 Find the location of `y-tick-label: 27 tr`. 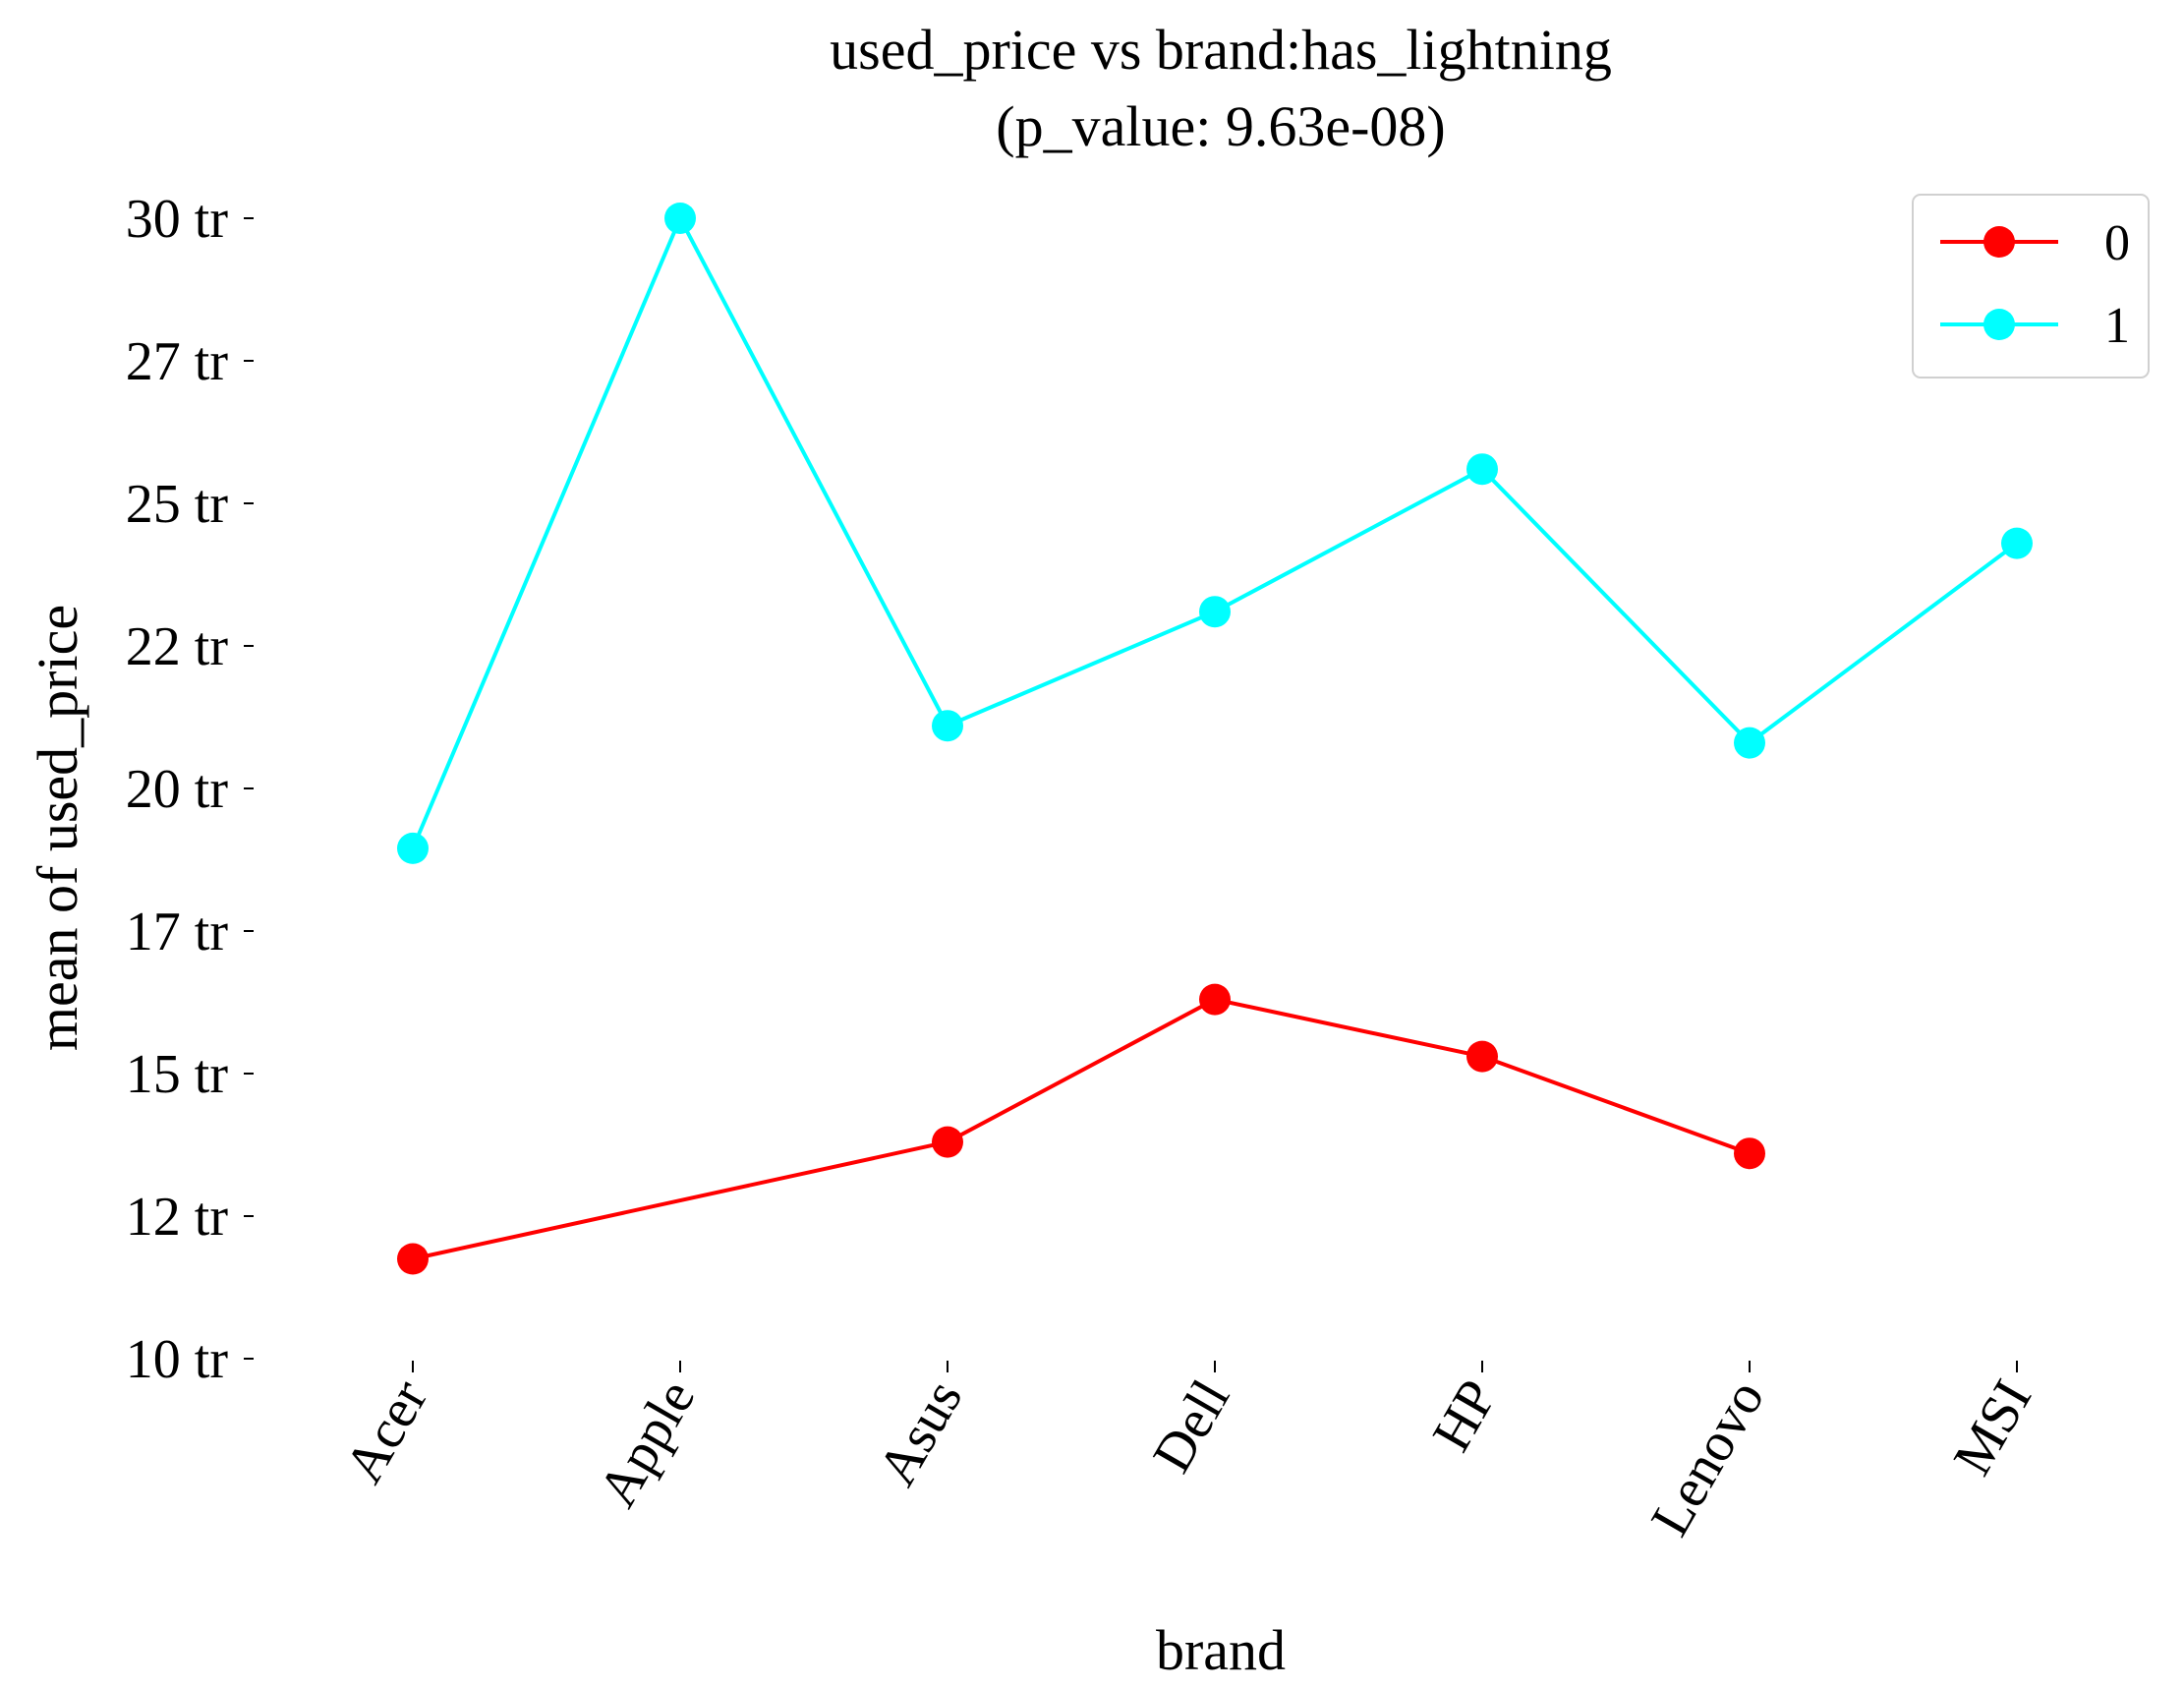

y-tick-label: 27 tr is located at coordinates (177, 361).